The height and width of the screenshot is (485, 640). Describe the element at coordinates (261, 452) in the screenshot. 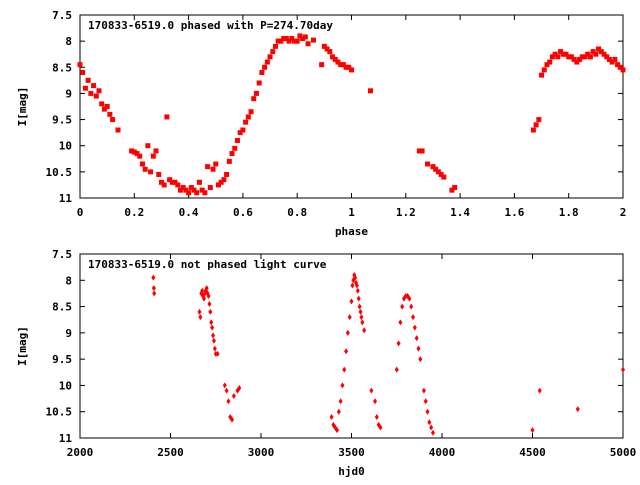

I see `bottom-x-tick-label: 3000` at that location.